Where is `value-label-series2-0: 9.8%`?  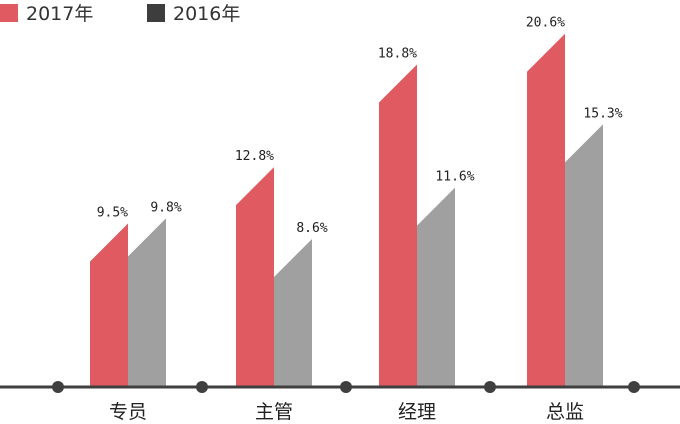 value-label-series2-0: 9.8% is located at coordinates (165, 207).